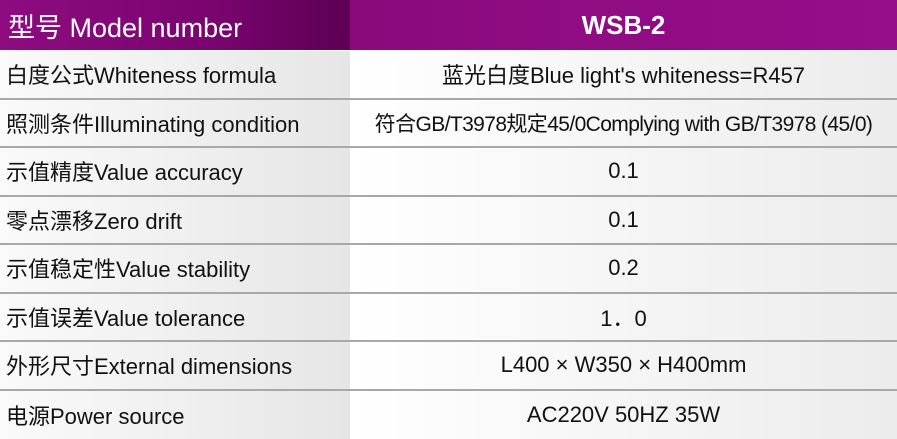 This screenshot has width=897, height=439. Describe the element at coordinates (623, 268) in the screenshot. I see `row-value: 0.2` at that location.